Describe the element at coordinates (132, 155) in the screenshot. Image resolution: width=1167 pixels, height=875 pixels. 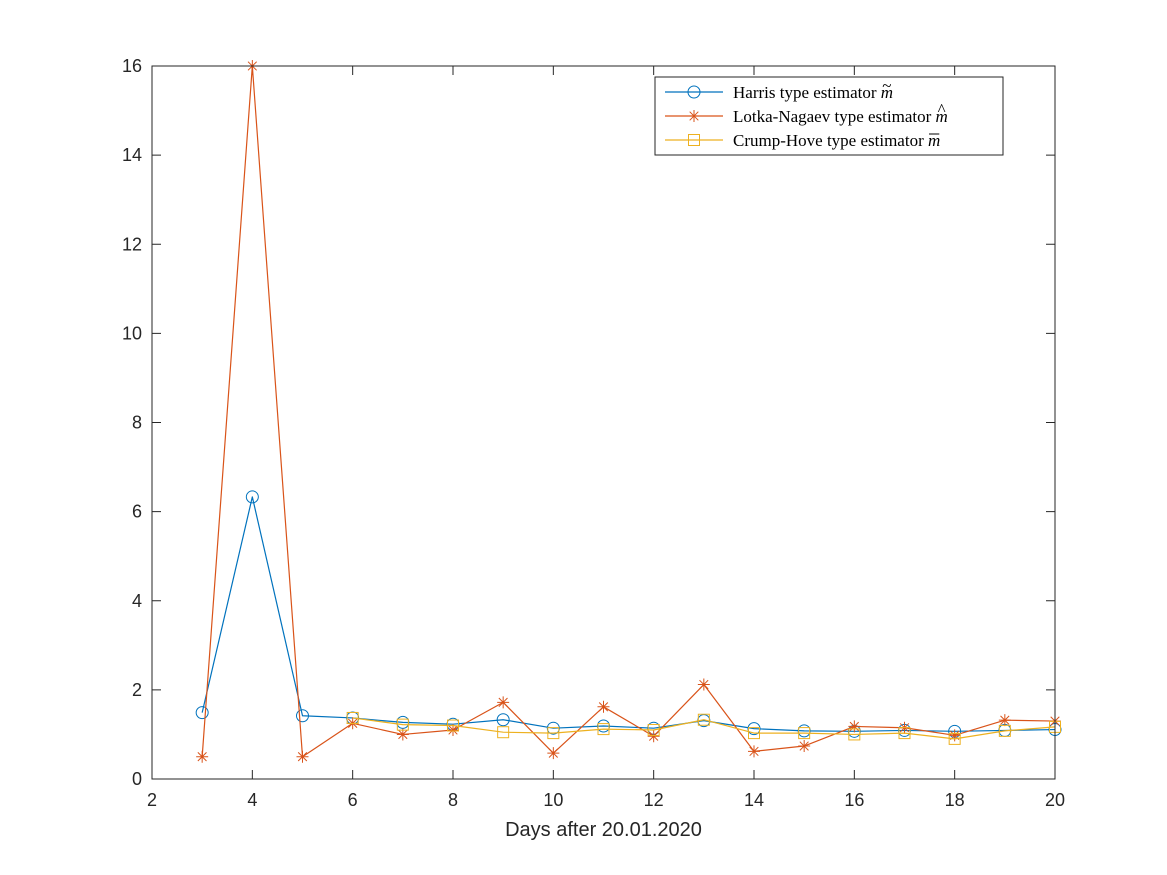
I see `y-tick-label: 14` at that location.